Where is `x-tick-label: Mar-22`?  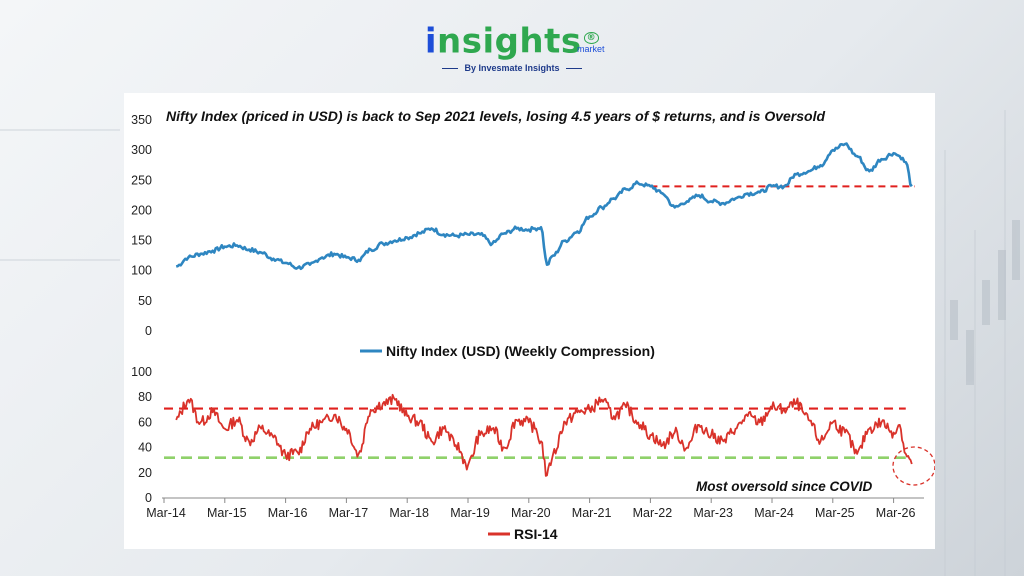
x-tick-label: Mar-22 is located at coordinates (653, 513).